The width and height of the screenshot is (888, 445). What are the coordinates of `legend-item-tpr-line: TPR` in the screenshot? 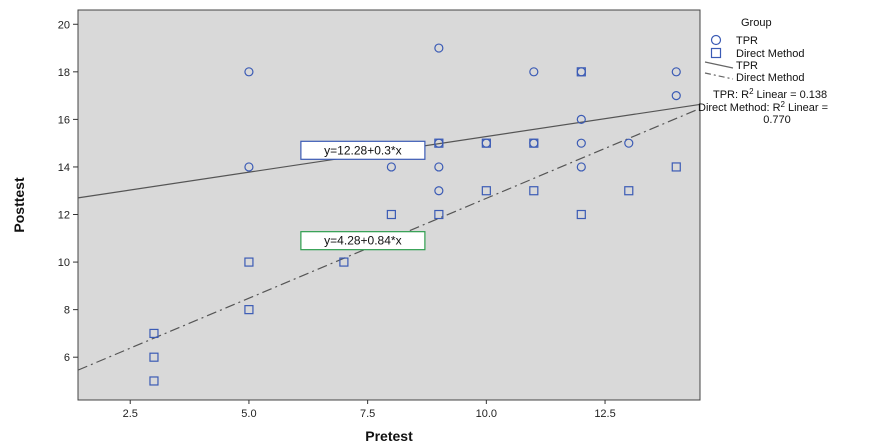 It's located at (747, 66).